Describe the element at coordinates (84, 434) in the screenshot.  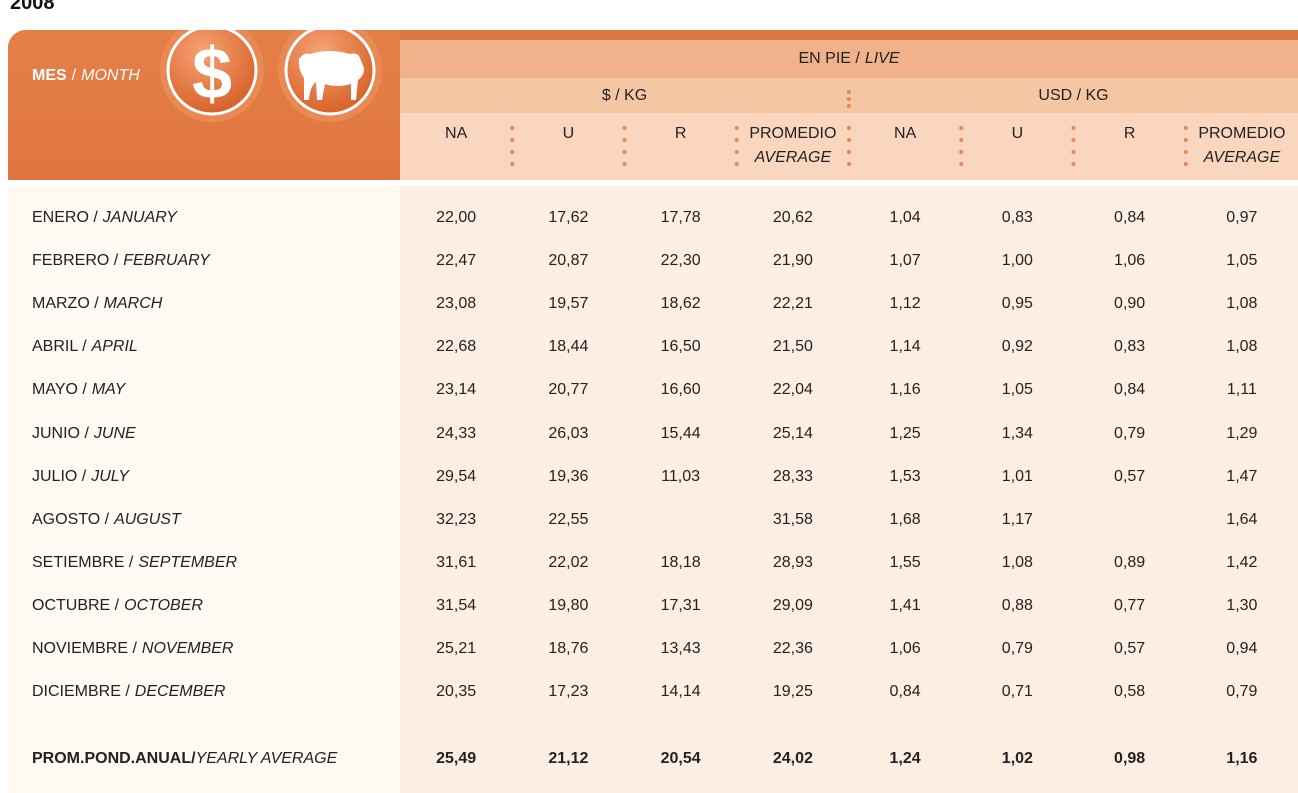
I see `row-label: JUNIO / JUNE` at that location.